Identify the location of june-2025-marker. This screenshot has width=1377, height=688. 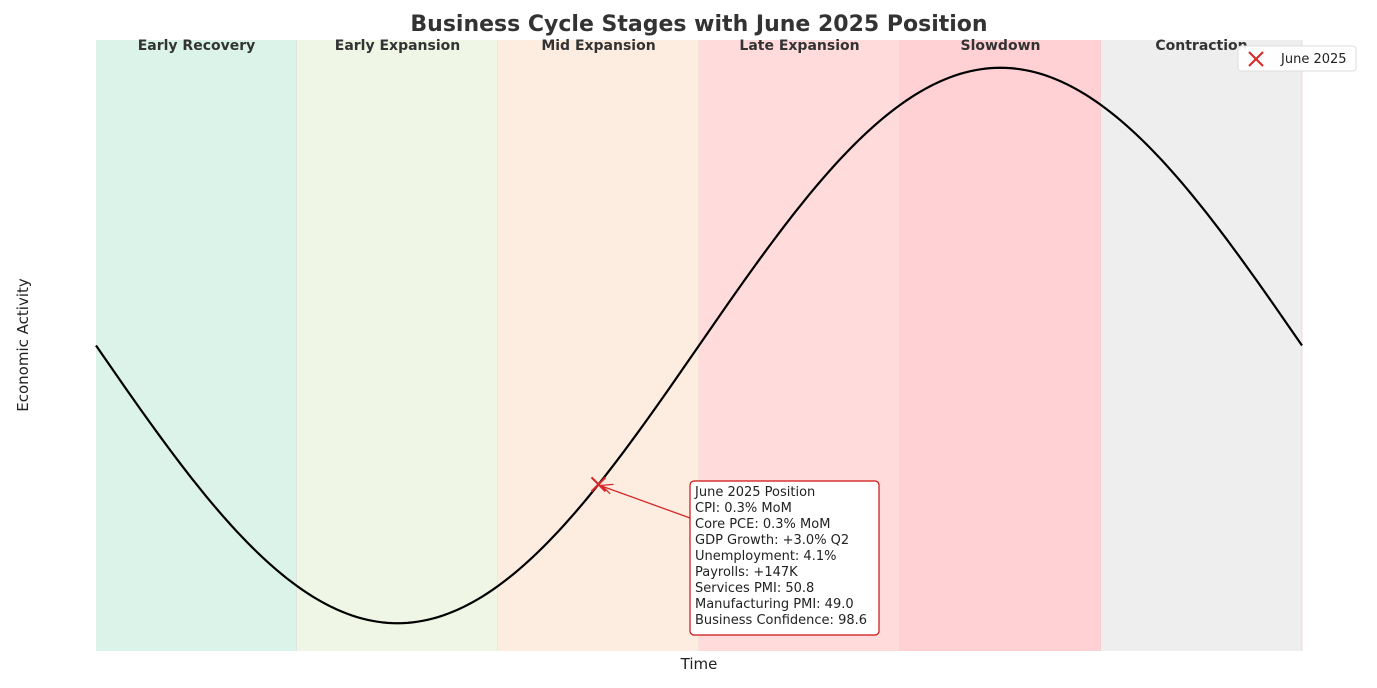
(598, 484).